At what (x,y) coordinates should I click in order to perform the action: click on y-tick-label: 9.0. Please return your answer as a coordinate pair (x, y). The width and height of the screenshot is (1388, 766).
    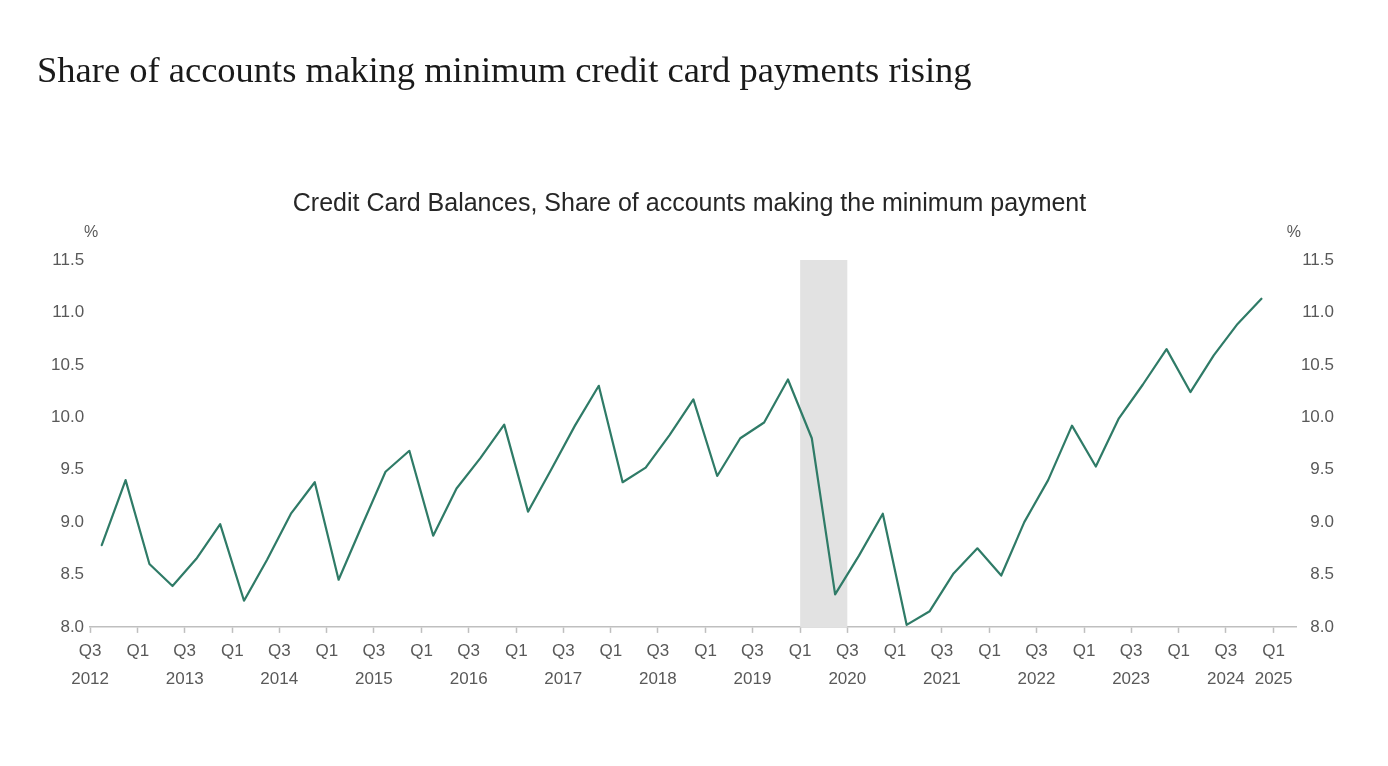
    Looking at the image, I should click on (72, 521).